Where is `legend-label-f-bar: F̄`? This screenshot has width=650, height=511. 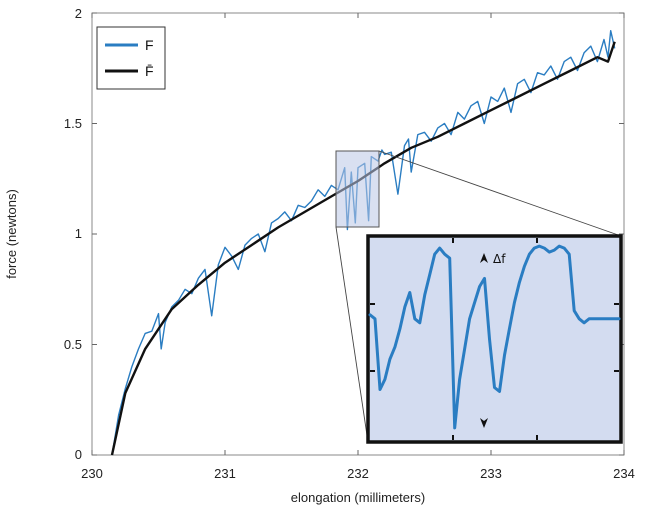 legend-label-f-bar: F̄ is located at coordinates (149, 71).